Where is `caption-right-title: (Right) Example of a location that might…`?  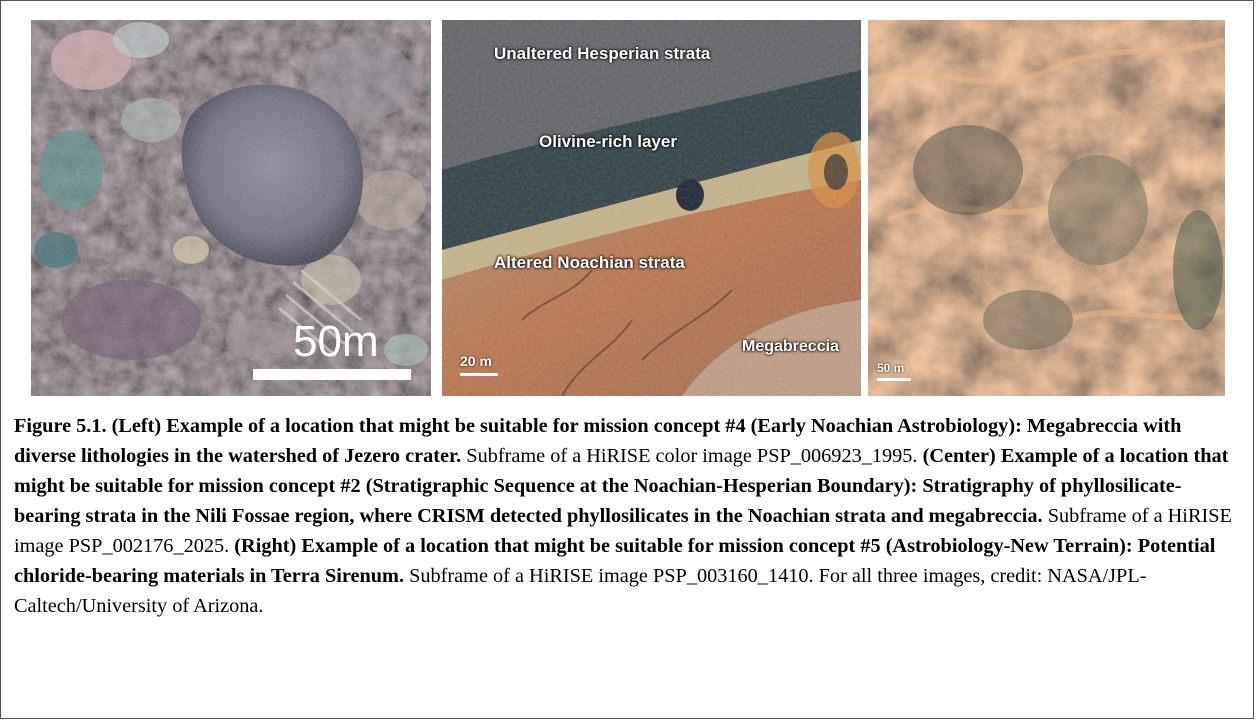 caption-right-title: (Right) Example of a location that might… is located at coordinates (615, 561).